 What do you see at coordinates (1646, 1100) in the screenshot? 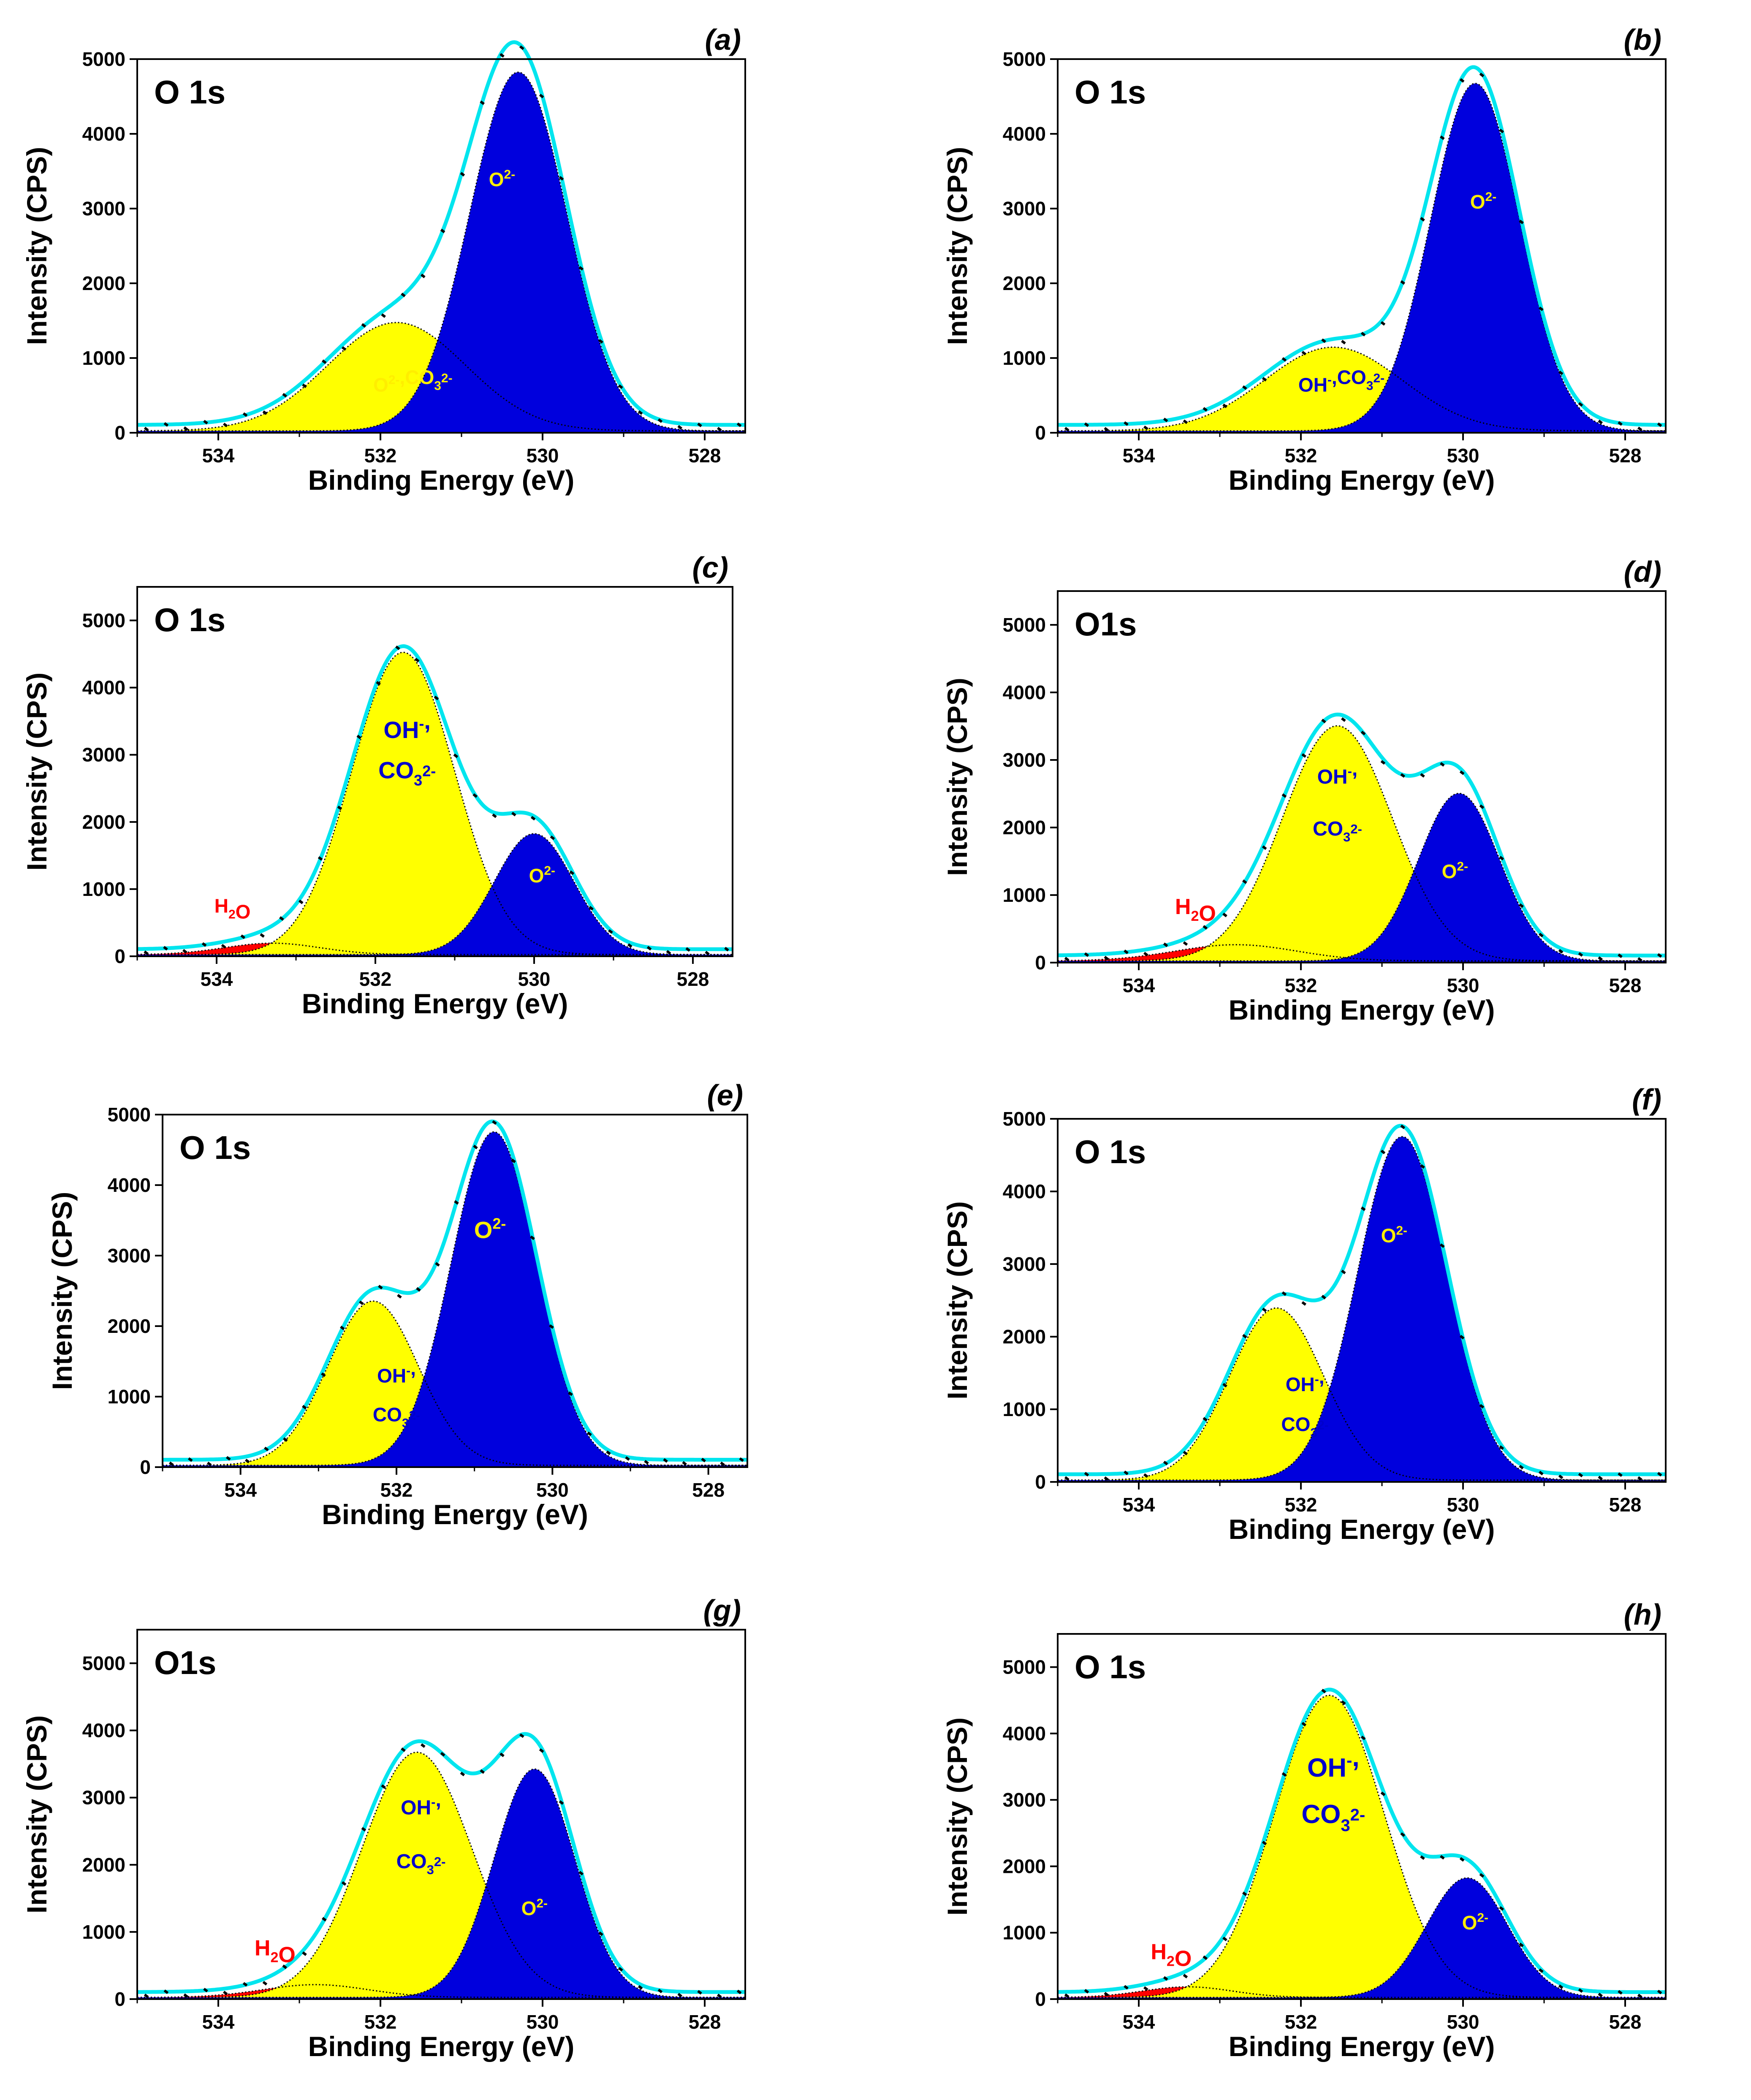
I see `panel-label: (f)` at bounding box center [1646, 1100].